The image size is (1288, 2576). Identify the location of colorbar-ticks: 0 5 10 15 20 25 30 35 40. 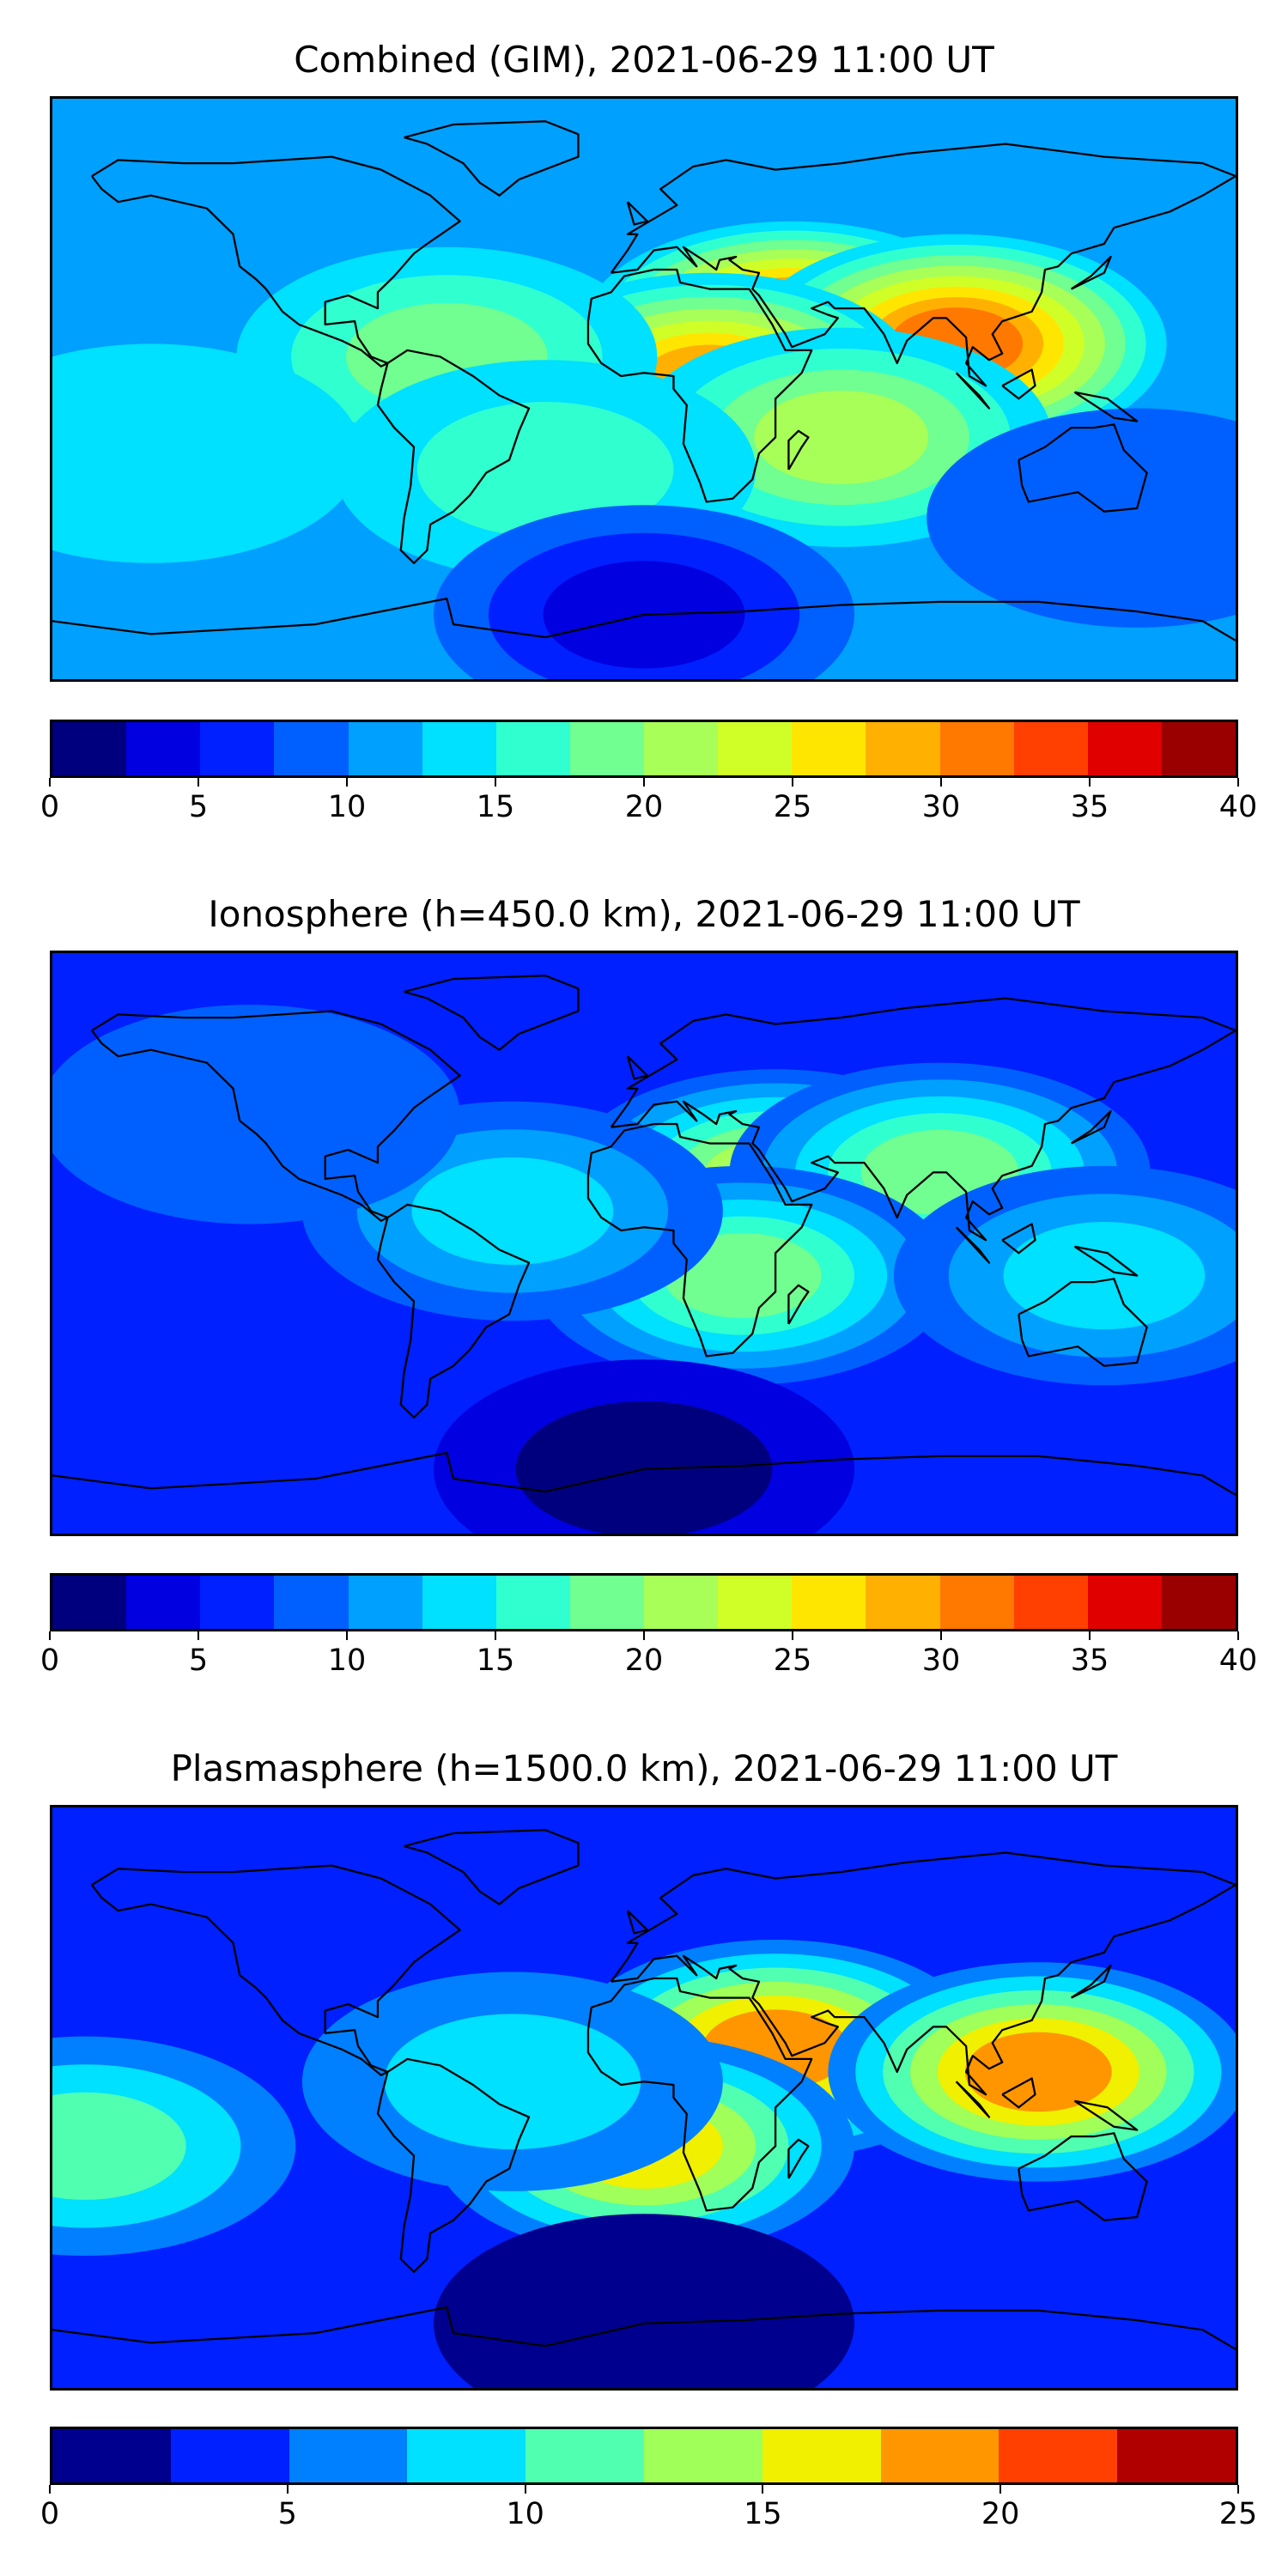
(649, 1657).